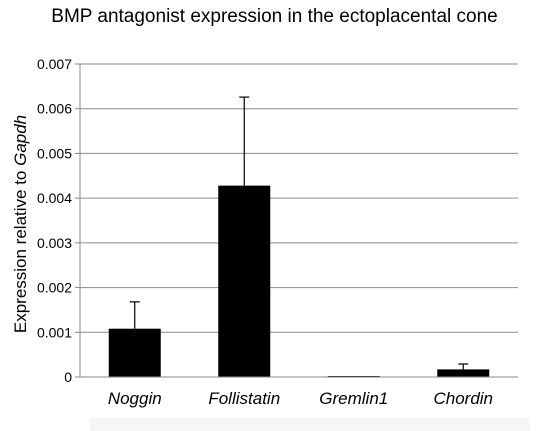  I want to click on bar-follistatin, so click(244, 281).